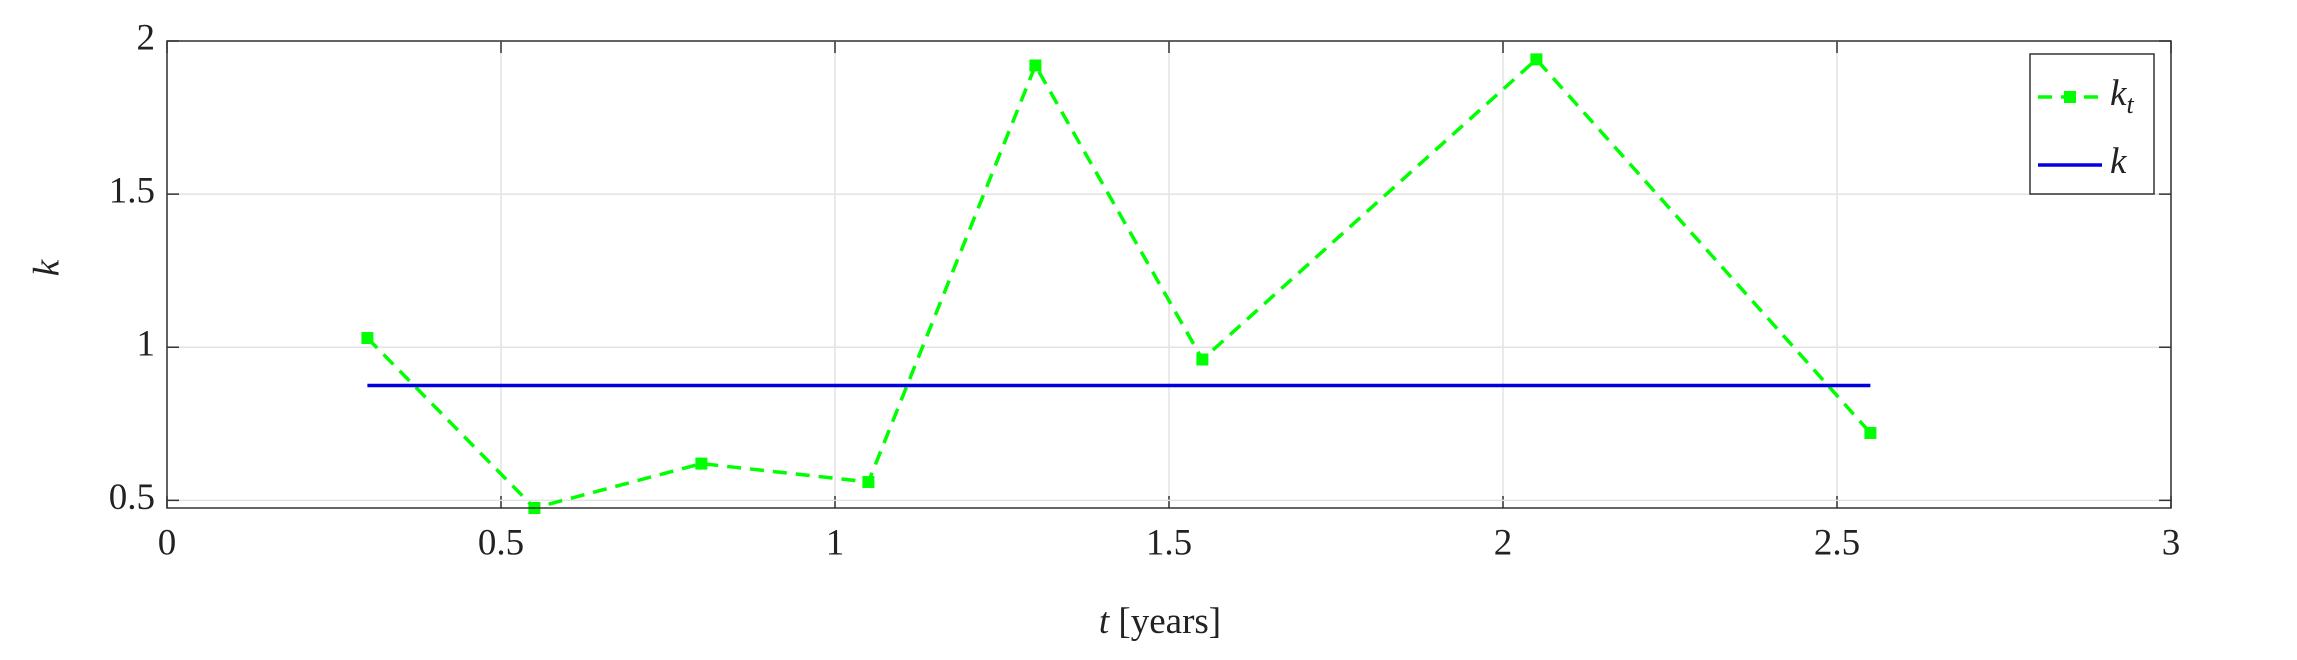 The image size is (2297, 660). Describe the element at coordinates (132, 191) in the screenshot. I see `y-tick-label: 1.5` at that location.